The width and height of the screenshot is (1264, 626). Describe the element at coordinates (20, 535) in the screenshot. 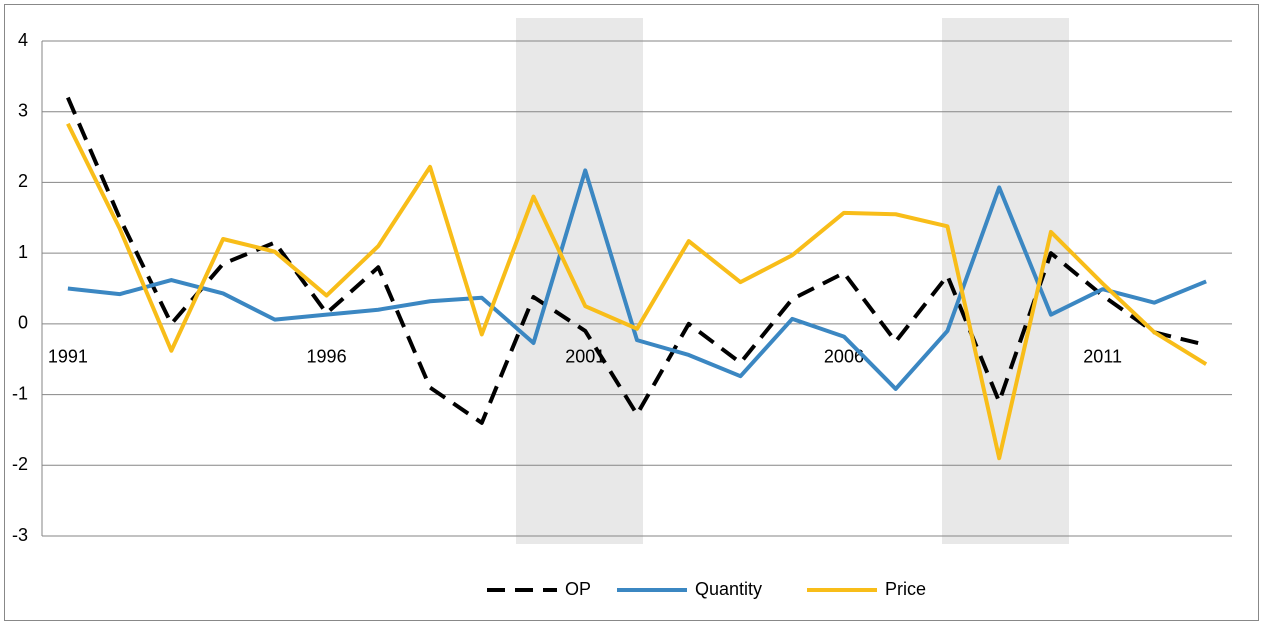

I see `y-tick-label: -3` at that location.